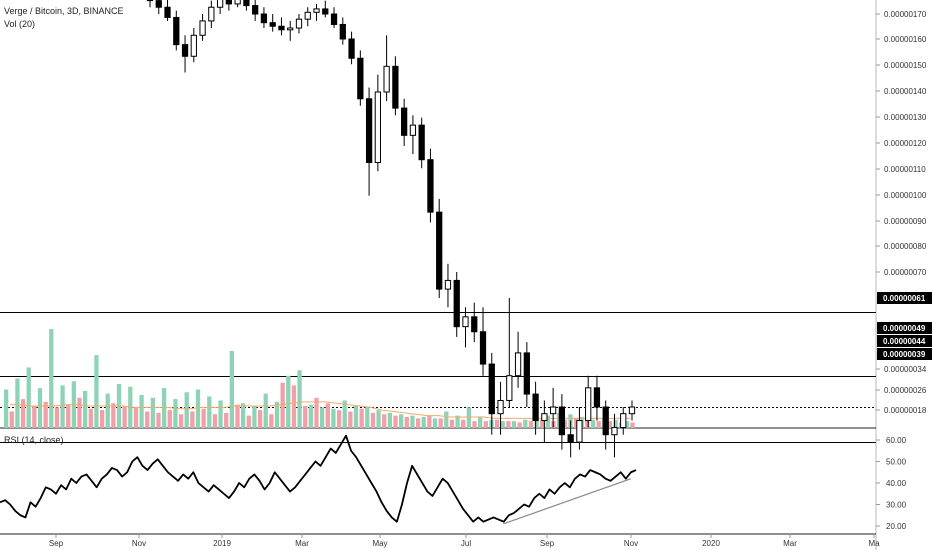 The width and height of the screenshot is (932, 550). I want to click on time-axis-label: May, so click(379, 543).